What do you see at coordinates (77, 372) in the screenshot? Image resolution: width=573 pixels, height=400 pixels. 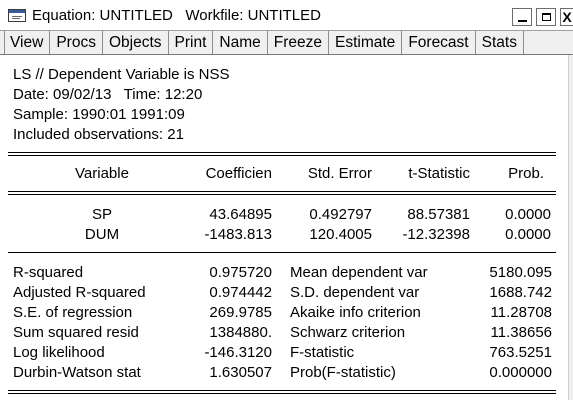 I see `stat-label: Durbin-Watson stat` at bounding box center [77, 372].